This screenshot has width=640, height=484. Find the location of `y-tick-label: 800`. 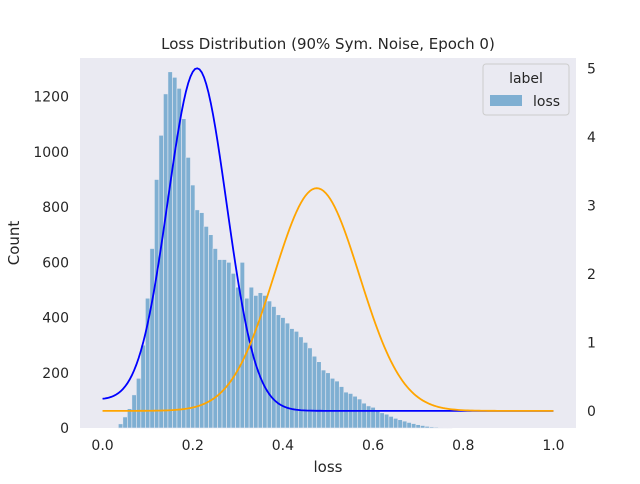

y-tick-label: 800 is located at coordinates (55, 208).